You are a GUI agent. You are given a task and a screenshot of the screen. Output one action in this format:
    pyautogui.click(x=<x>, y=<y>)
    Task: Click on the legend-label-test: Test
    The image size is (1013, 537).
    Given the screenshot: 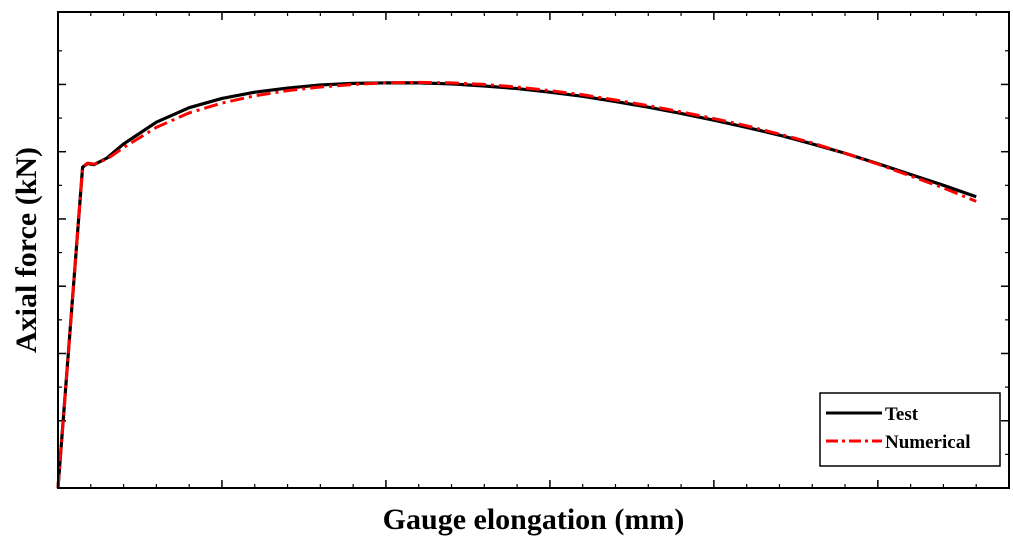 What is the action you would take?
    pyautogui.click(x=902, y=414)
    